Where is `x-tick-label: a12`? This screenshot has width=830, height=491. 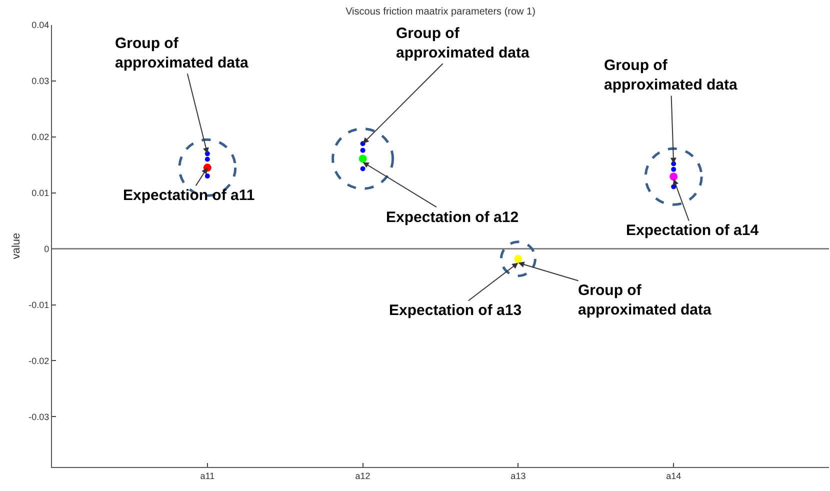
x-tick-label: a12 is located at coordinates (362, 475).